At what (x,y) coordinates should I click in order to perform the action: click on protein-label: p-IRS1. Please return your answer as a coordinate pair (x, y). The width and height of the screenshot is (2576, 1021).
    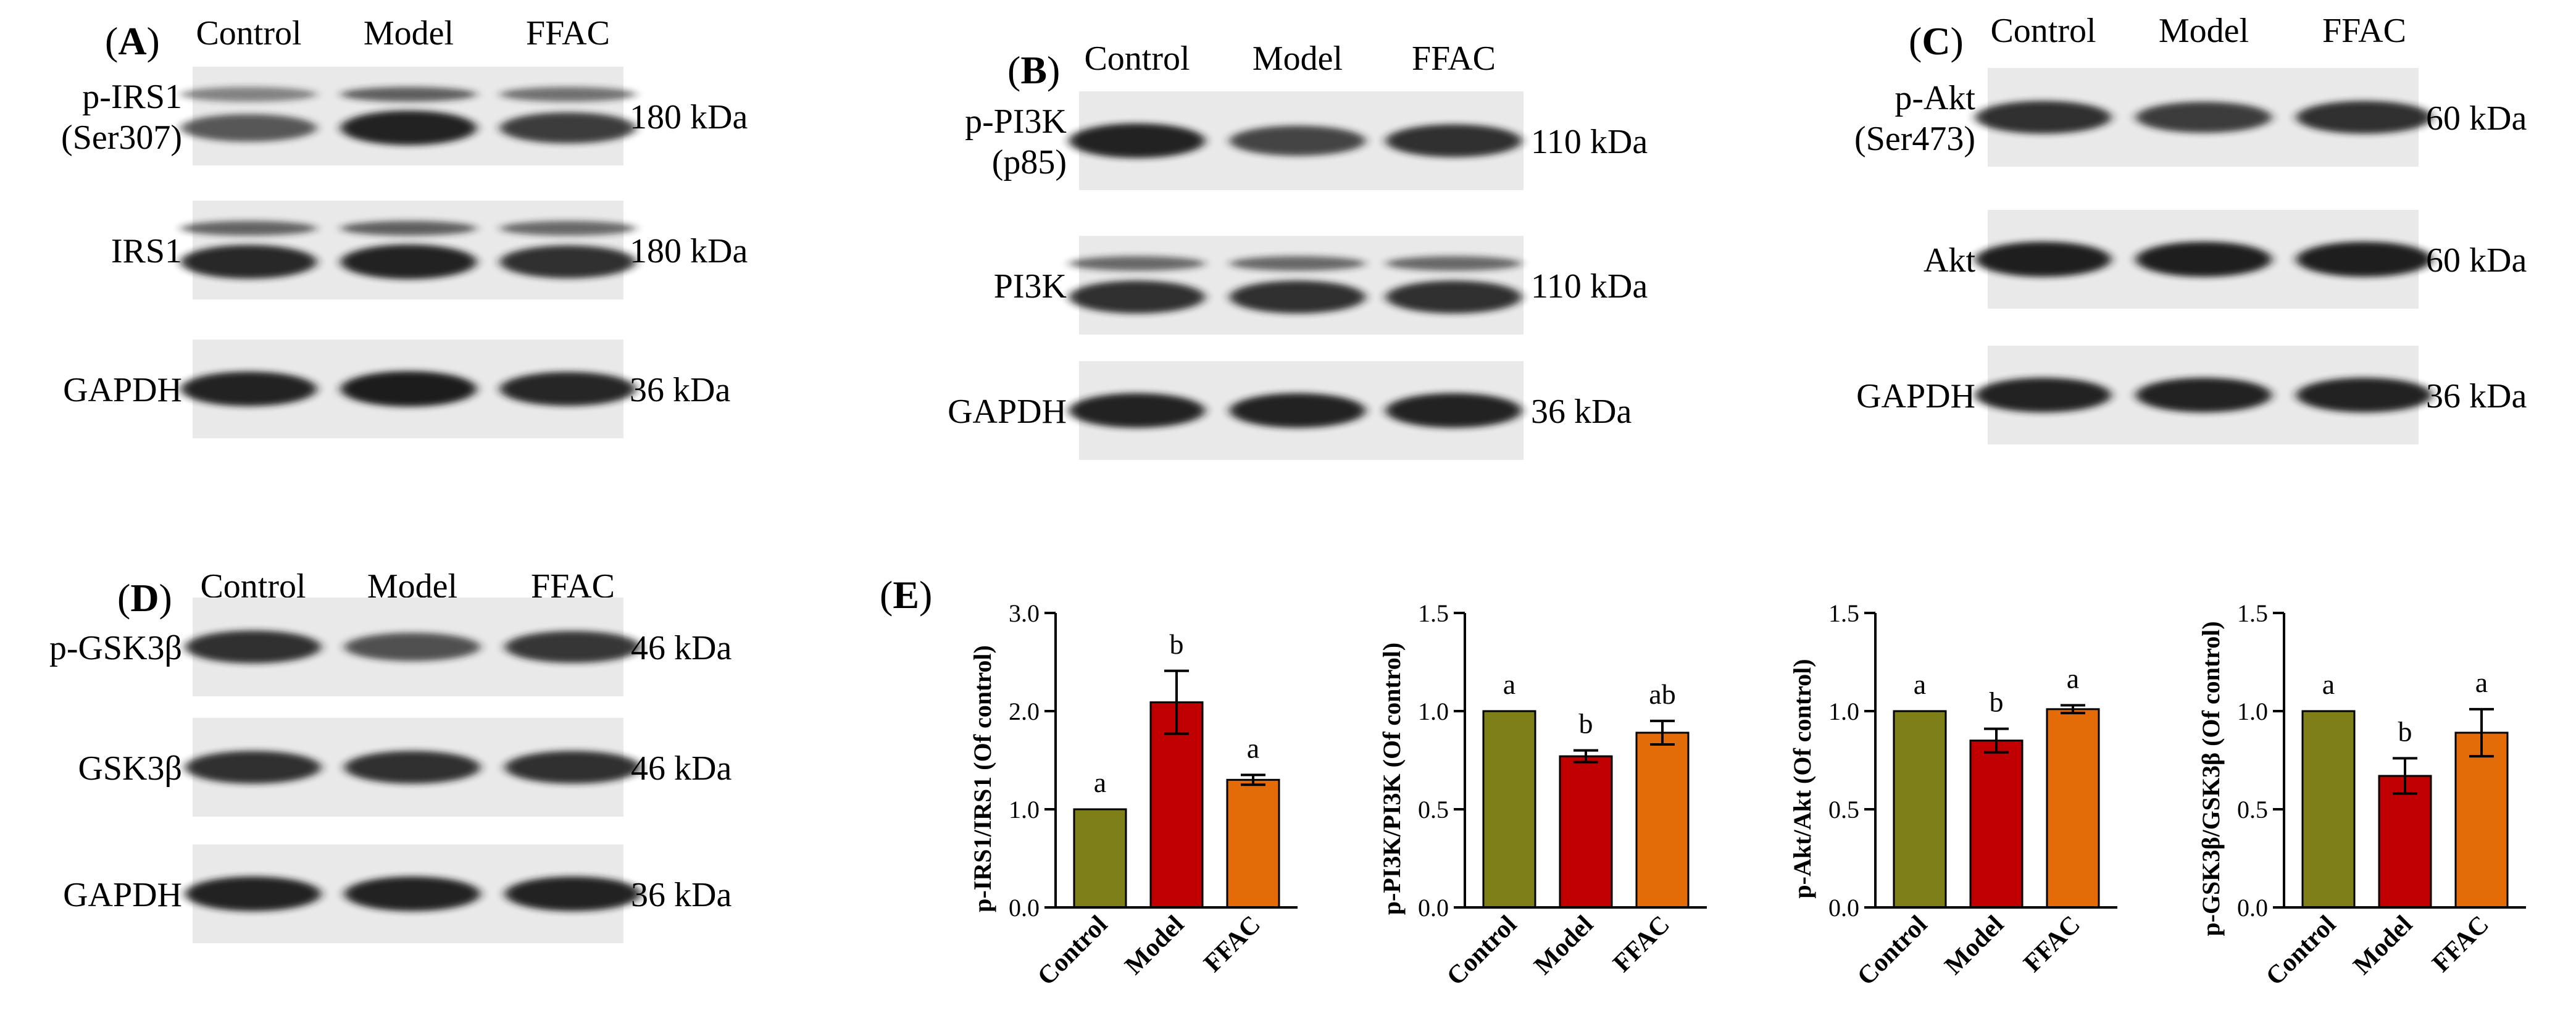
    Looking at the image, I should click on (132, 97).